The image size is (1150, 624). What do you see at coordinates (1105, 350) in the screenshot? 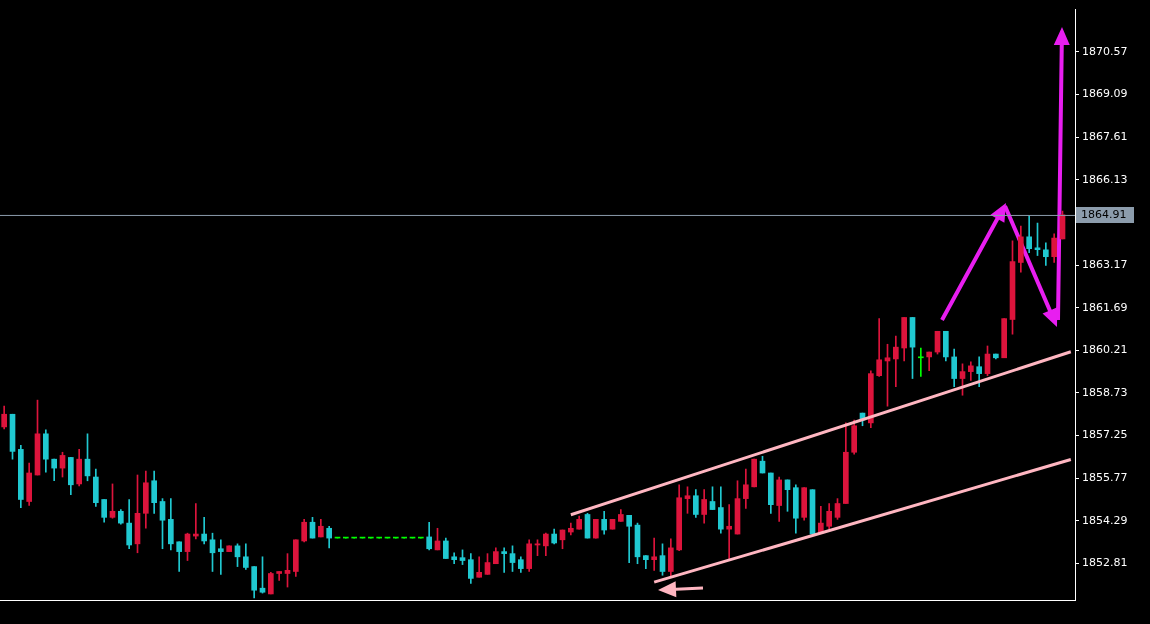
I see `y-tick-label: 1860.21` at bounding box center [1105, 350].